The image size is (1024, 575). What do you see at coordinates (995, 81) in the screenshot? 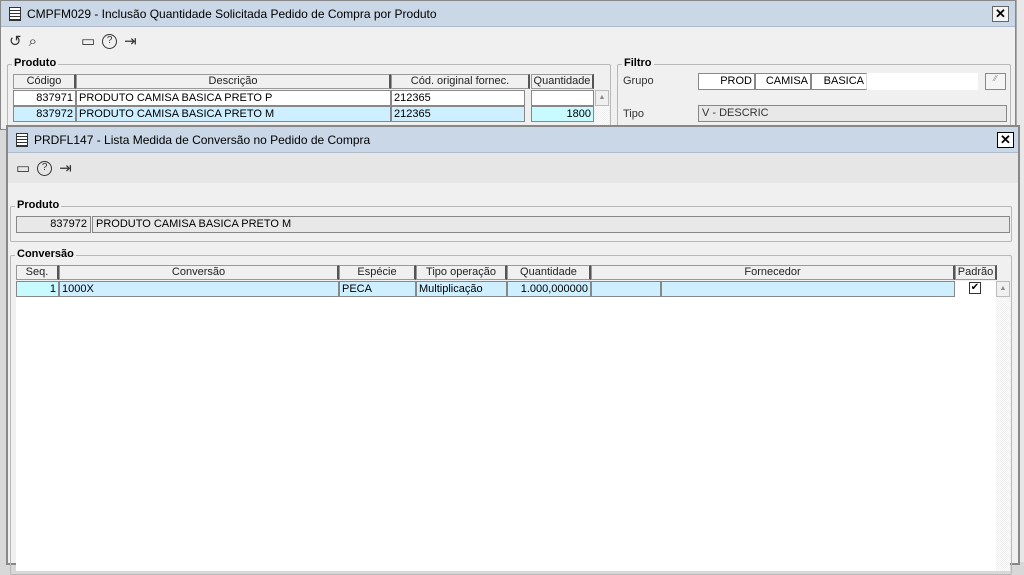
I see `grupo-lookup-button: ⁄⁄` at bounding box center [995, 81].